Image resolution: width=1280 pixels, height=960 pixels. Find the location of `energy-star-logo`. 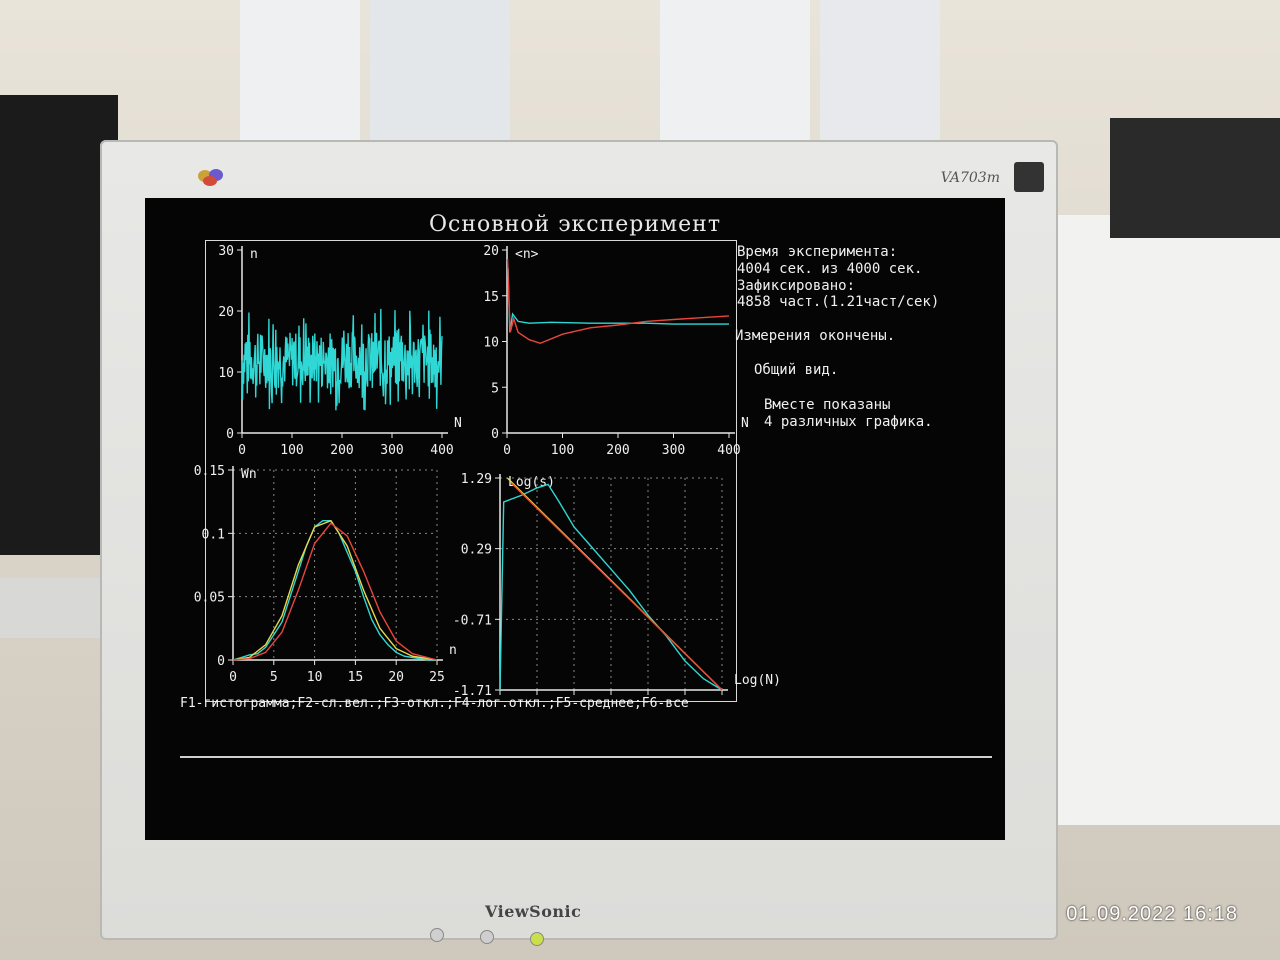

energy-star-logo is located at coordinates (1029, 177).